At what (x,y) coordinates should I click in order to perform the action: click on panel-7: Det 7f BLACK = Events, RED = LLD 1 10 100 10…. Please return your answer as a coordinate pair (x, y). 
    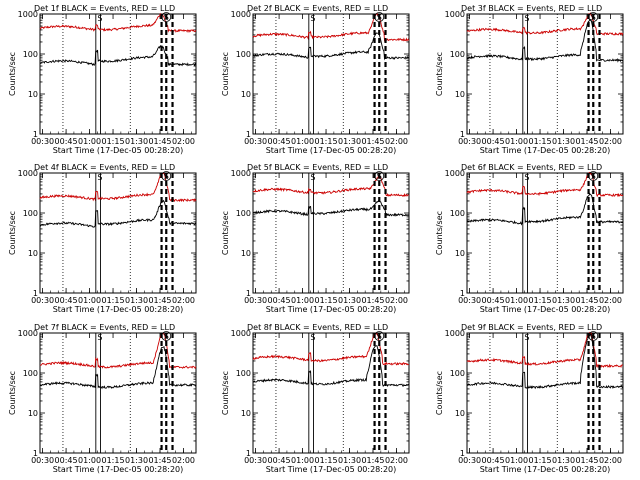
    Looking at the image, I should click on (102, 398).